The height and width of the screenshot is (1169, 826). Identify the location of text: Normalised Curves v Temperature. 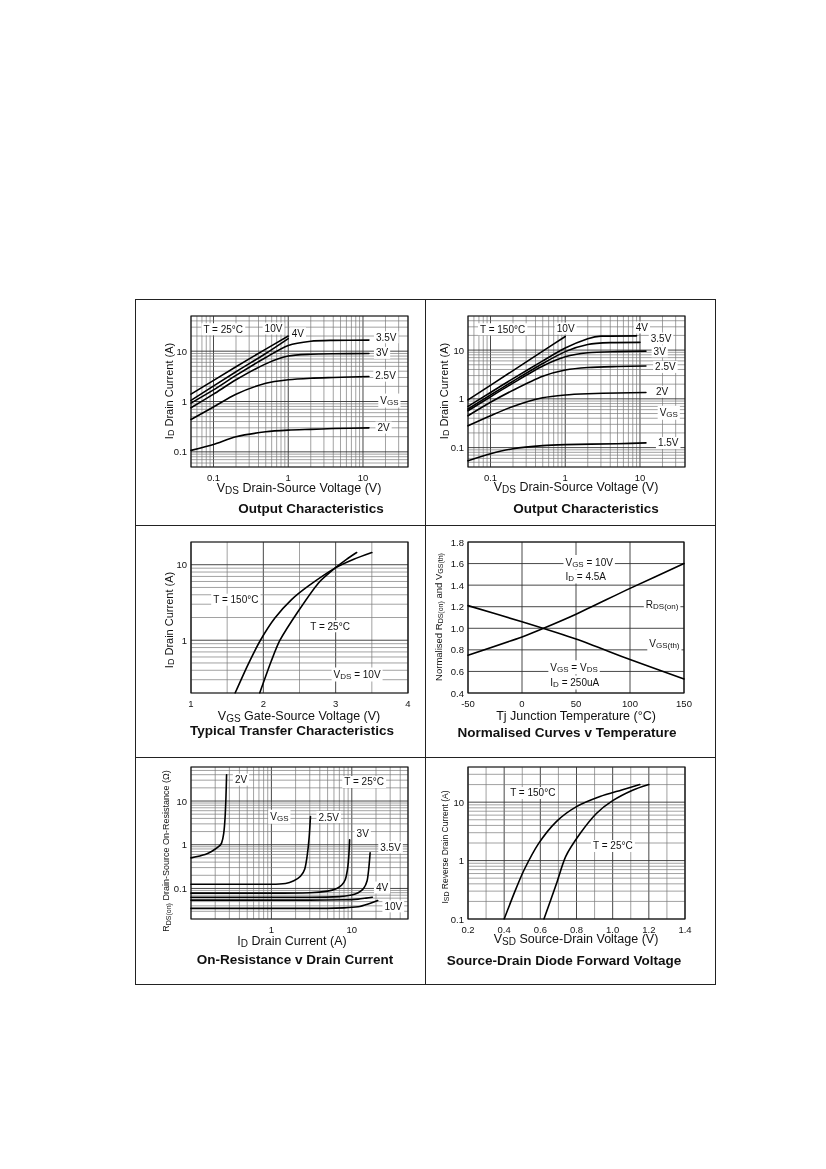
(567, 732).